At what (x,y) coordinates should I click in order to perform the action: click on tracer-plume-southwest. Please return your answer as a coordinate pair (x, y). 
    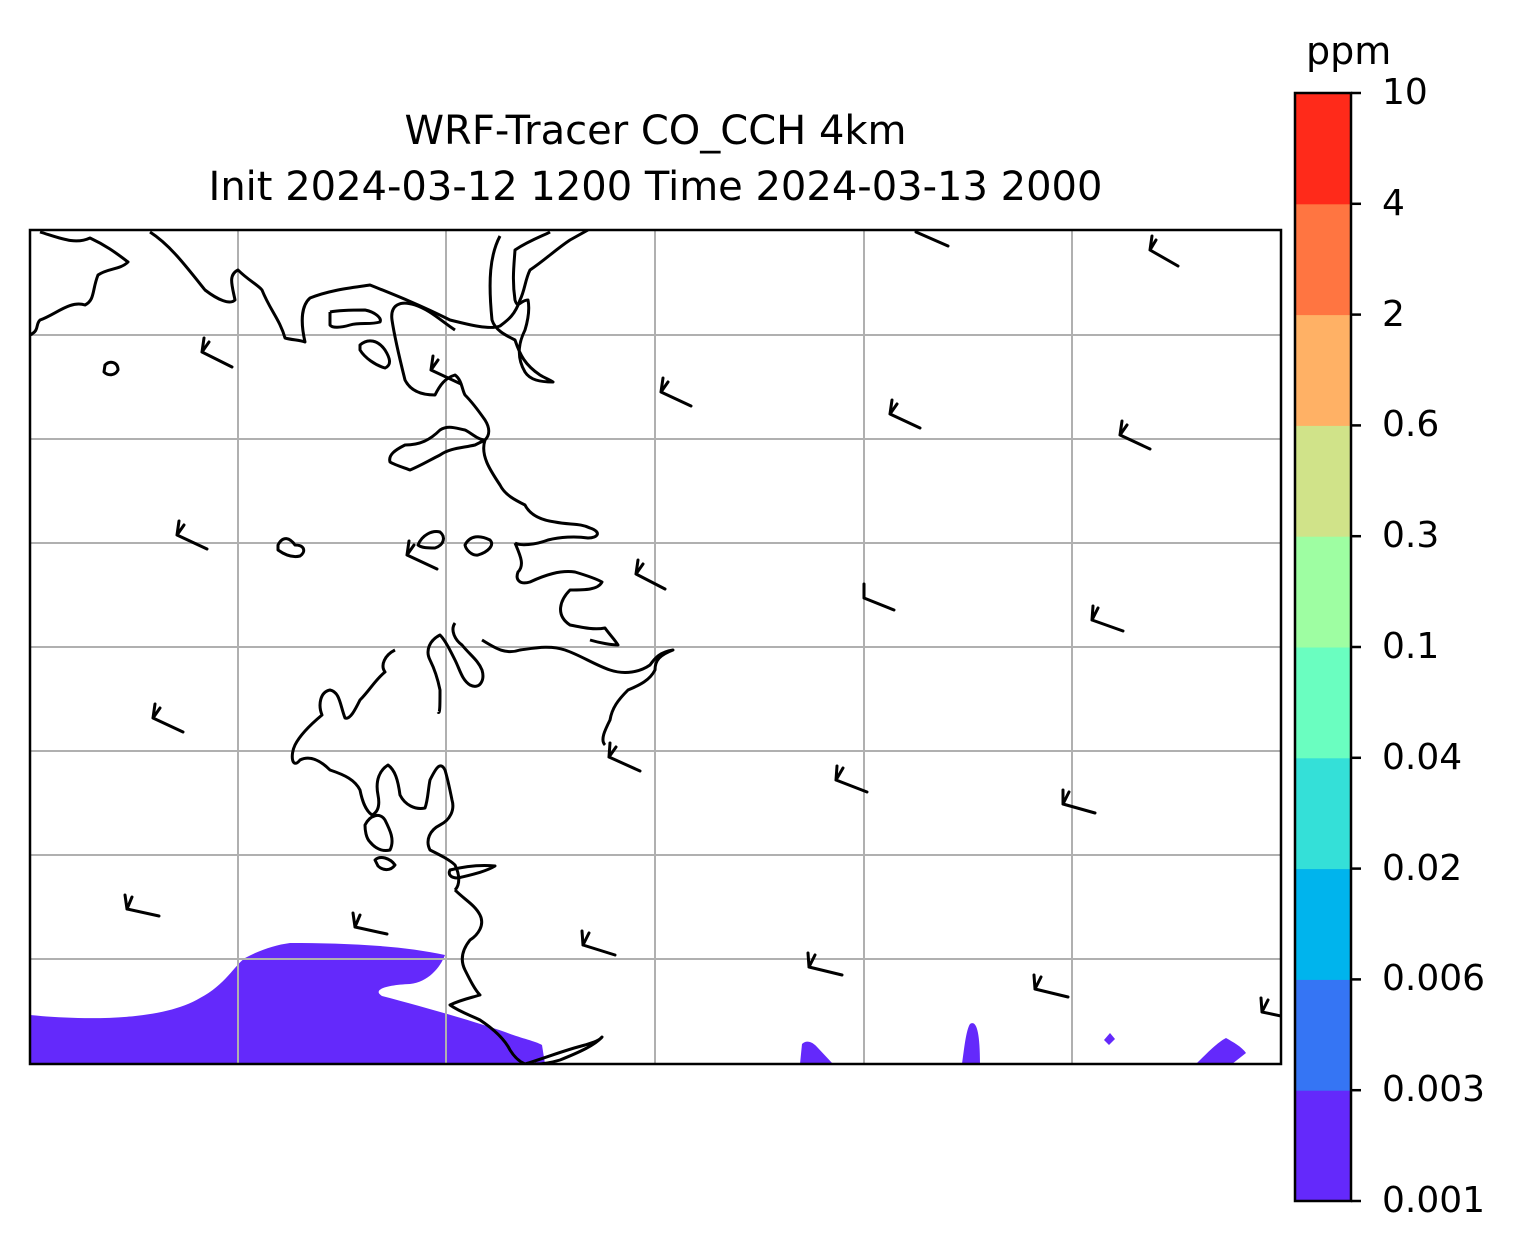
    Looking at the image, I should click on (287, 1003).